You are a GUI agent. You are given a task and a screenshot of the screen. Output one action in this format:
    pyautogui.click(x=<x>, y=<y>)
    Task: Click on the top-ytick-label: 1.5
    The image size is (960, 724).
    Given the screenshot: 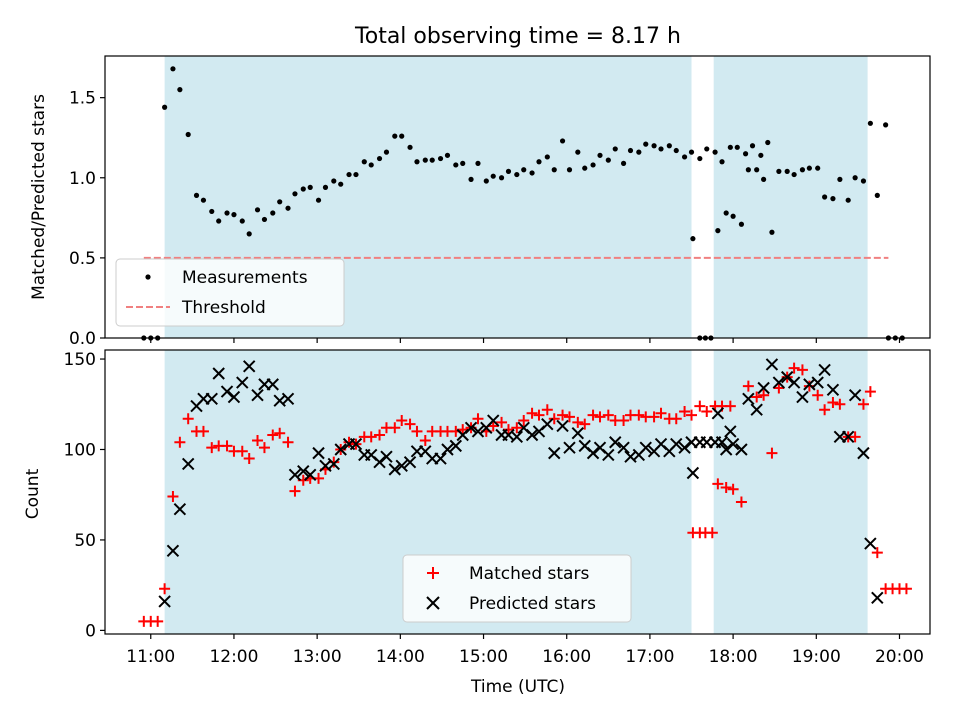 What is the action you would take?
    pyautogui.click(x=82, y=99)
    